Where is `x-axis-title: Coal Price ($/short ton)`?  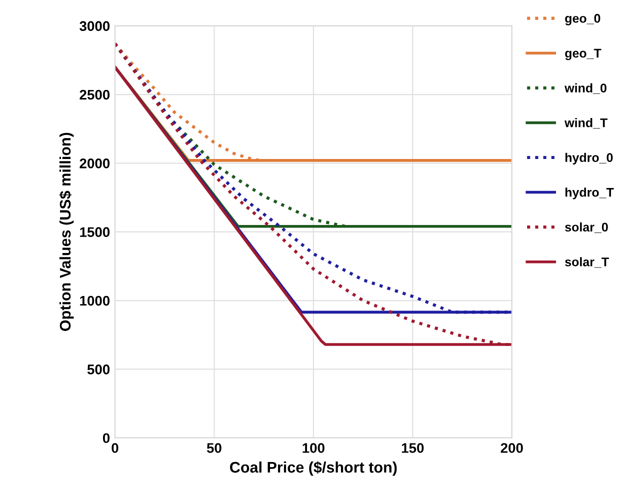
x-axis-title: Coal Price ($/short ton) is located at coordinates (313, 468).